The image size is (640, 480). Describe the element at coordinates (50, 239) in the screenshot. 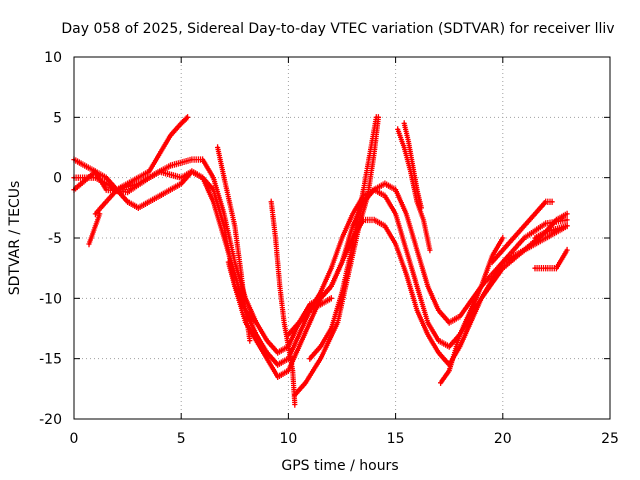

I see `y-tick-labels: -20 -15 -10 -5 0 5 10` at that location.